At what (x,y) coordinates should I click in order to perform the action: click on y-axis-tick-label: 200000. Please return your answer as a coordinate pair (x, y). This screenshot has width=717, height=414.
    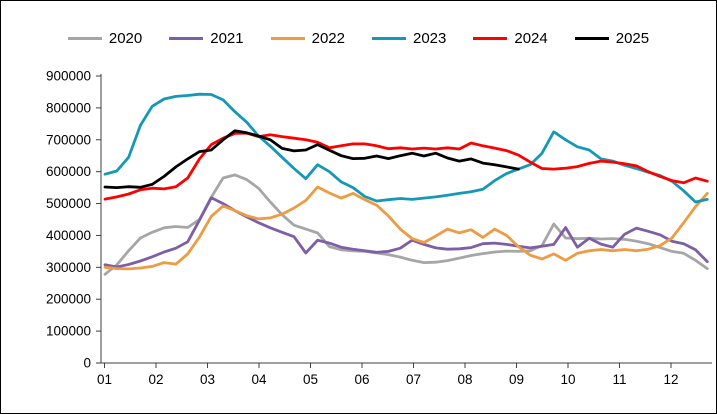
    Looking at the image, I should click on (68, 299).